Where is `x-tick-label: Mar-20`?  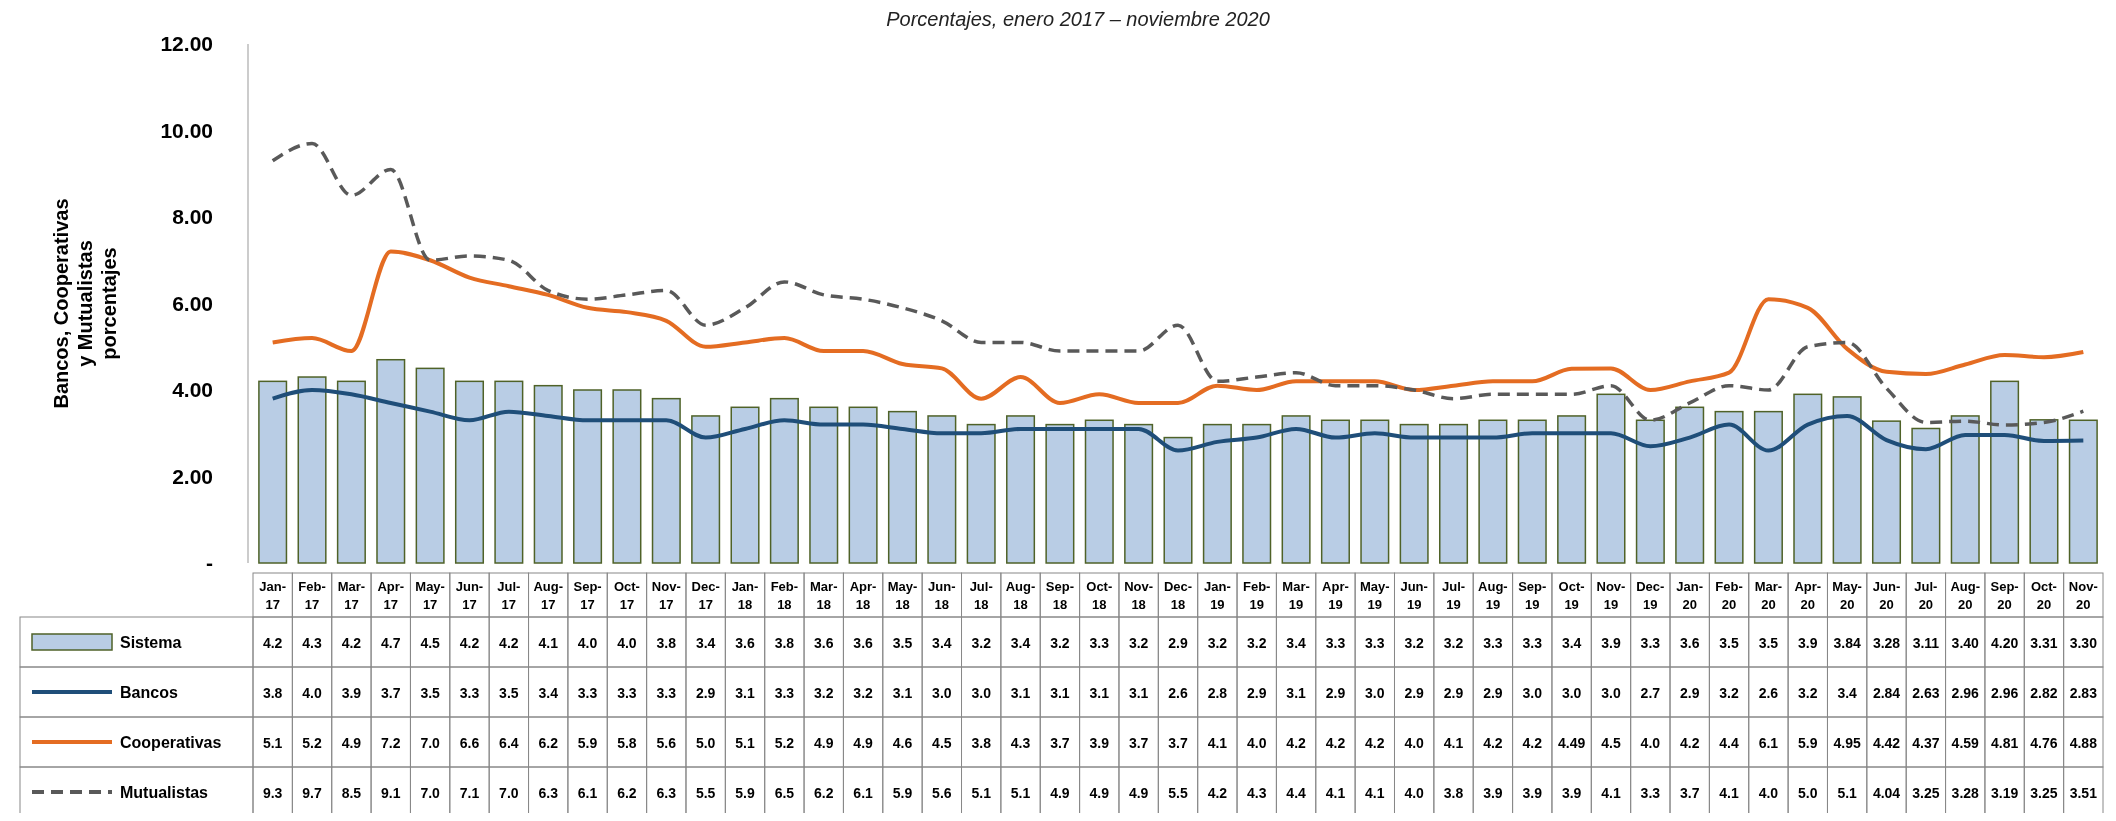
x-tick-label: Mar-20 is located at coordinates (1768, 595).